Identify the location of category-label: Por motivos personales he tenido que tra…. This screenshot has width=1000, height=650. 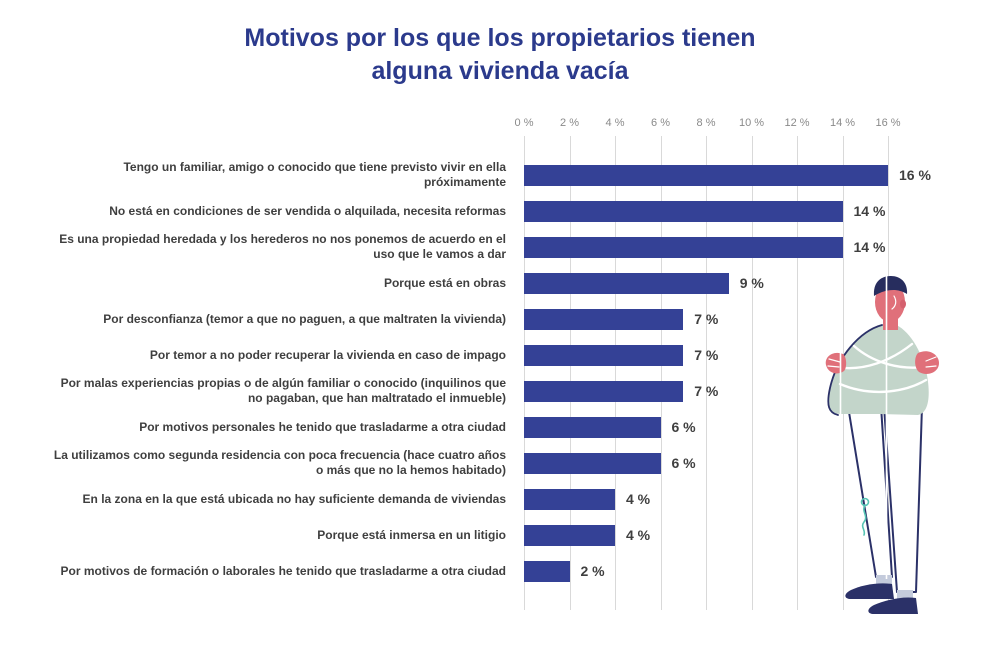
(322, 426).